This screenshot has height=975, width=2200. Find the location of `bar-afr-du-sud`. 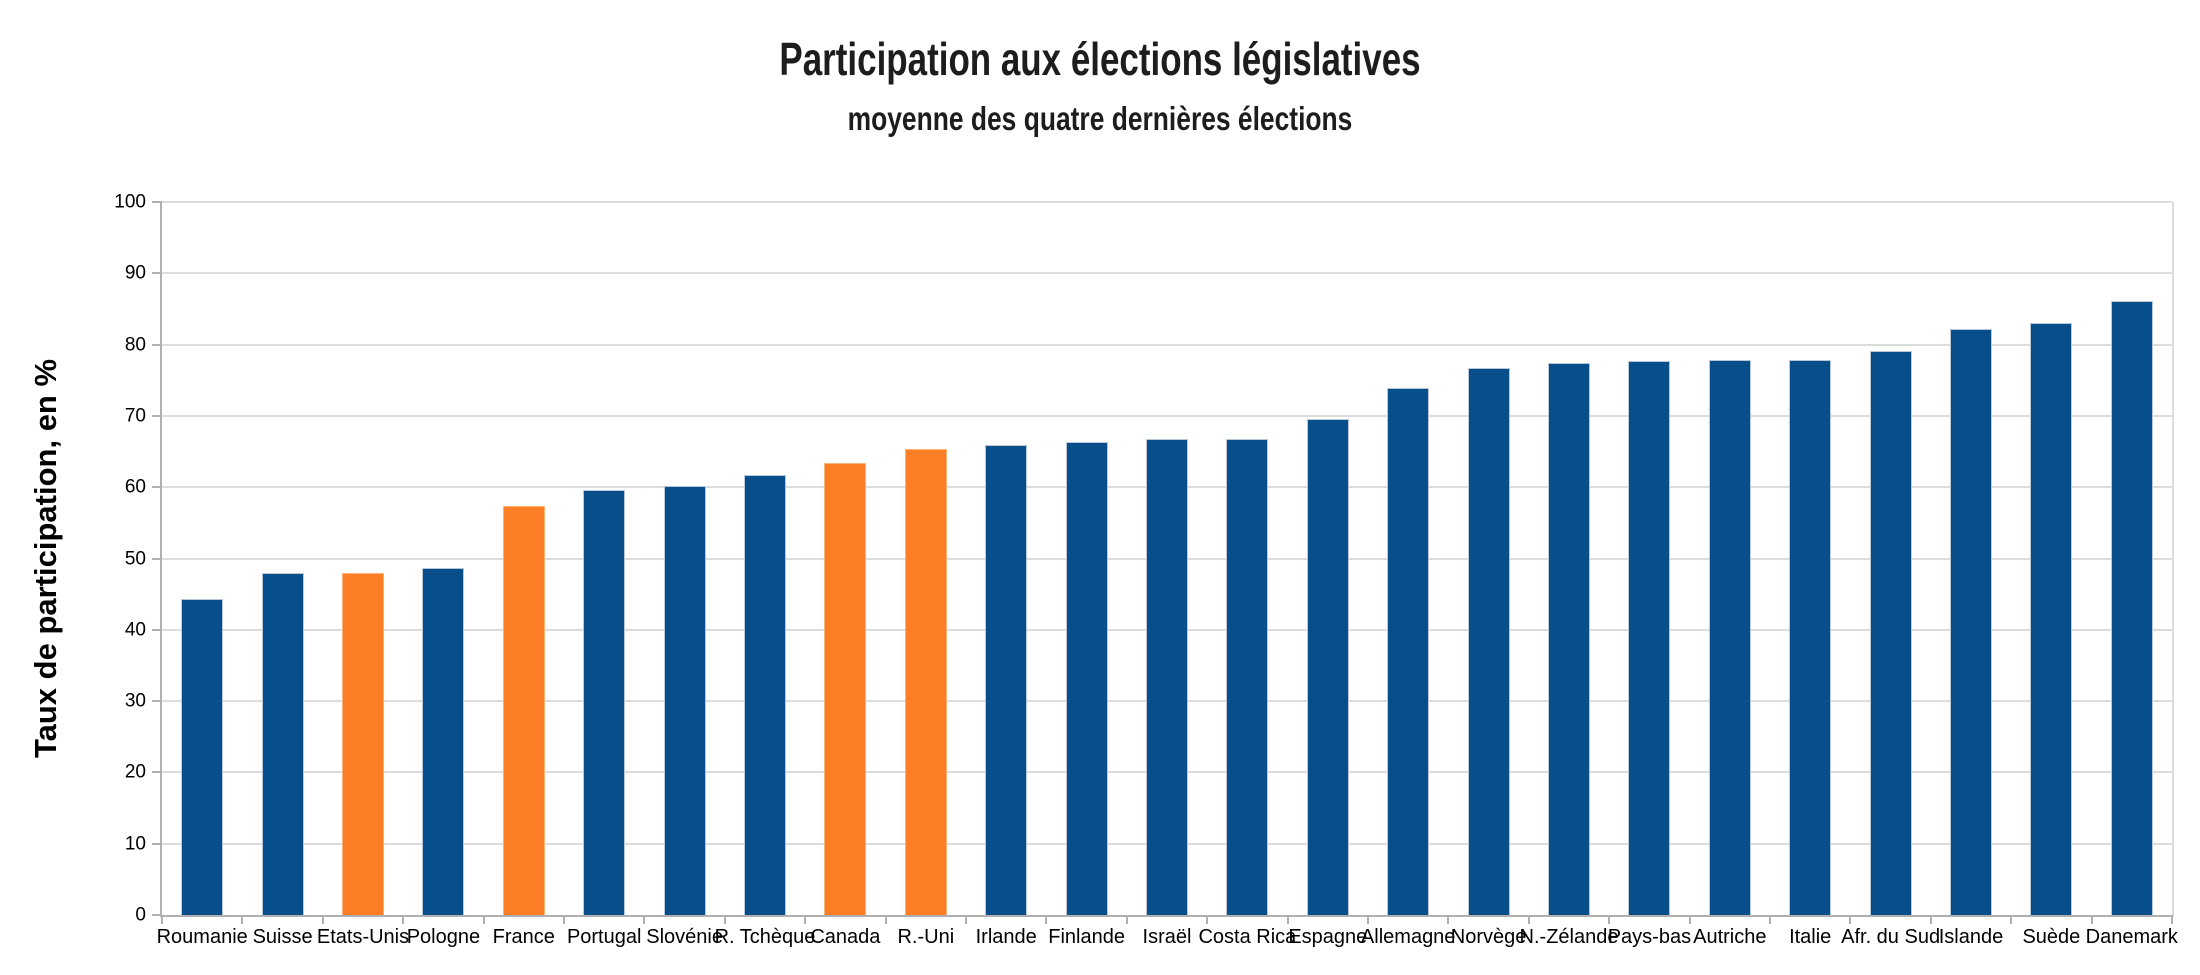

bar-afr-du-sud is located at coordinates (1890, 633).